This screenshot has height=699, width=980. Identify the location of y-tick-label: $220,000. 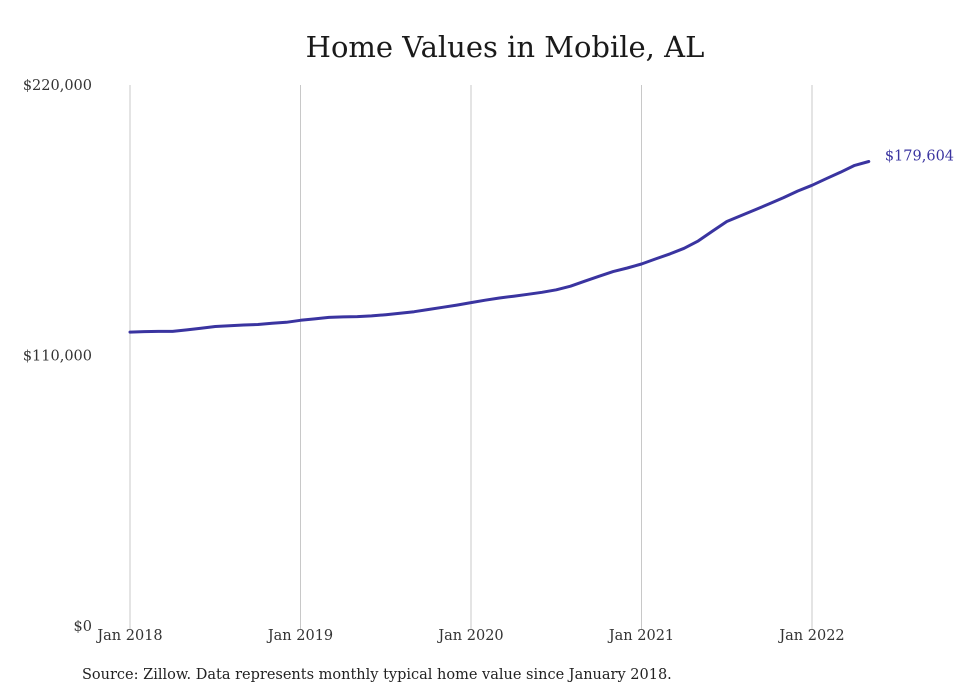
(57, 86).